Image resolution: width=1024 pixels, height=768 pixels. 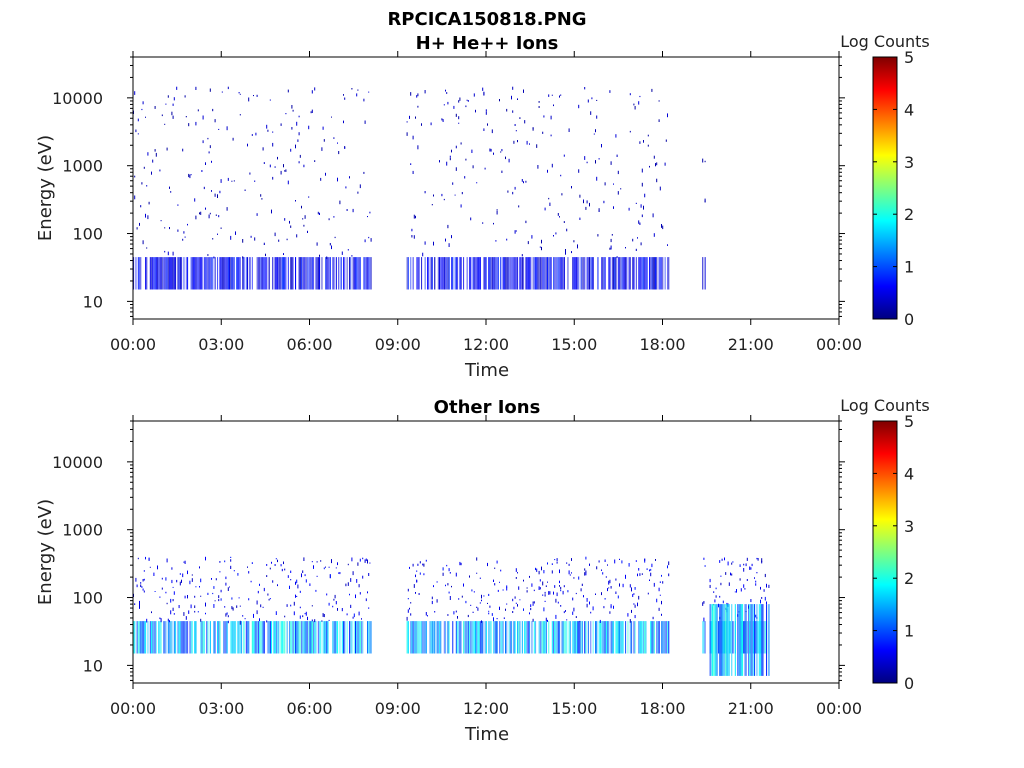 I want to click on colorbar-tick-label: 4, so click(x=909, y=473).